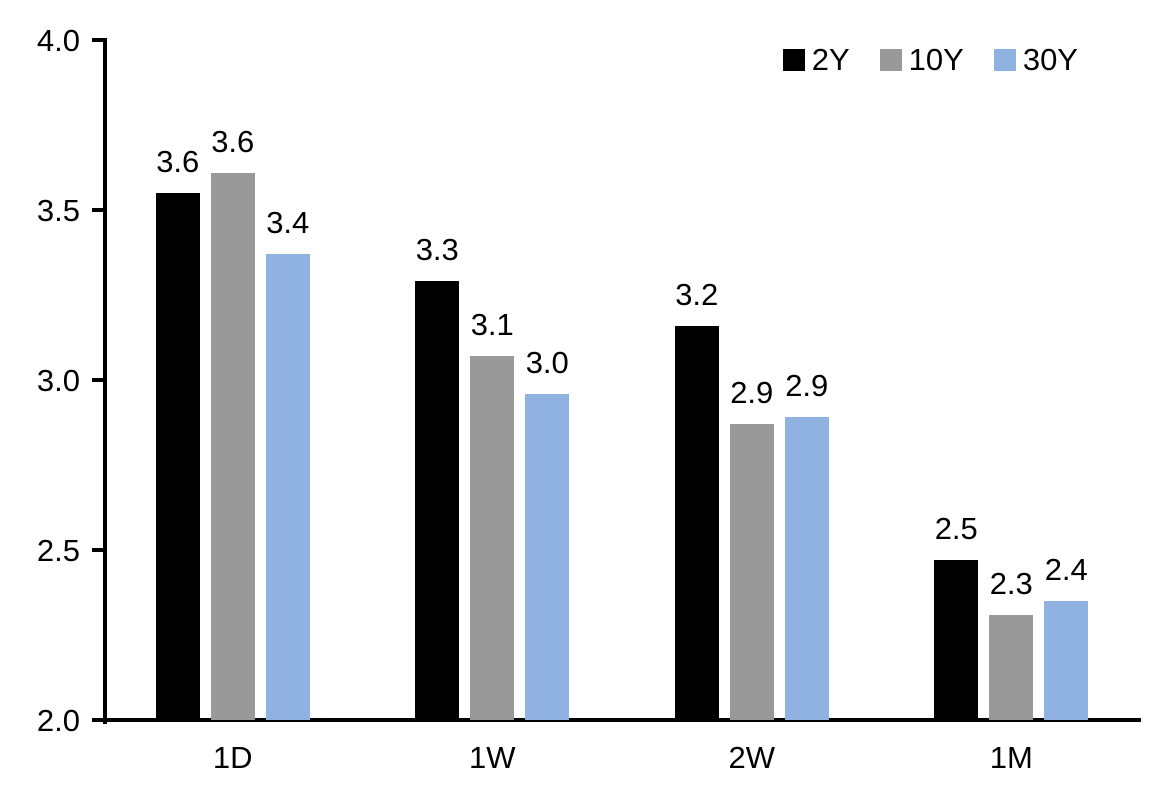 Image resolution: width=1152 pixels, height=795 pixels. Describe the element at coordinates (793, 59) in the screenshot. I see `legend-swatch-2Y` at that location.